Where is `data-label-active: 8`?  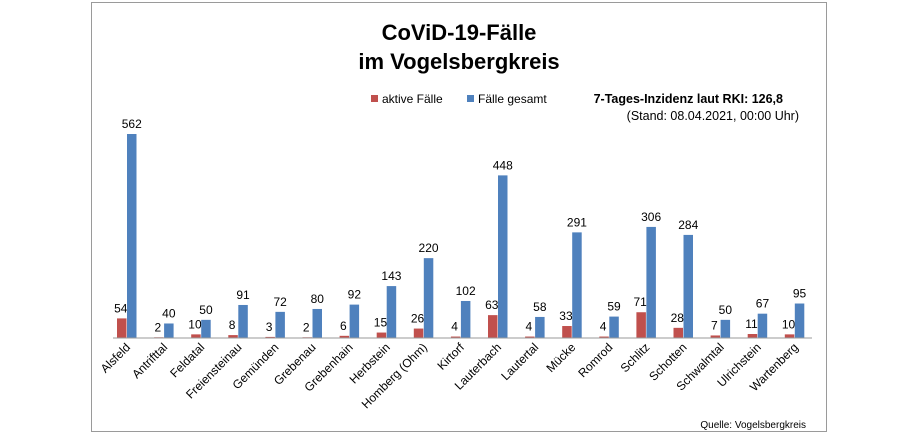 data-label-active: 8 is located at coordinates (232, 325).